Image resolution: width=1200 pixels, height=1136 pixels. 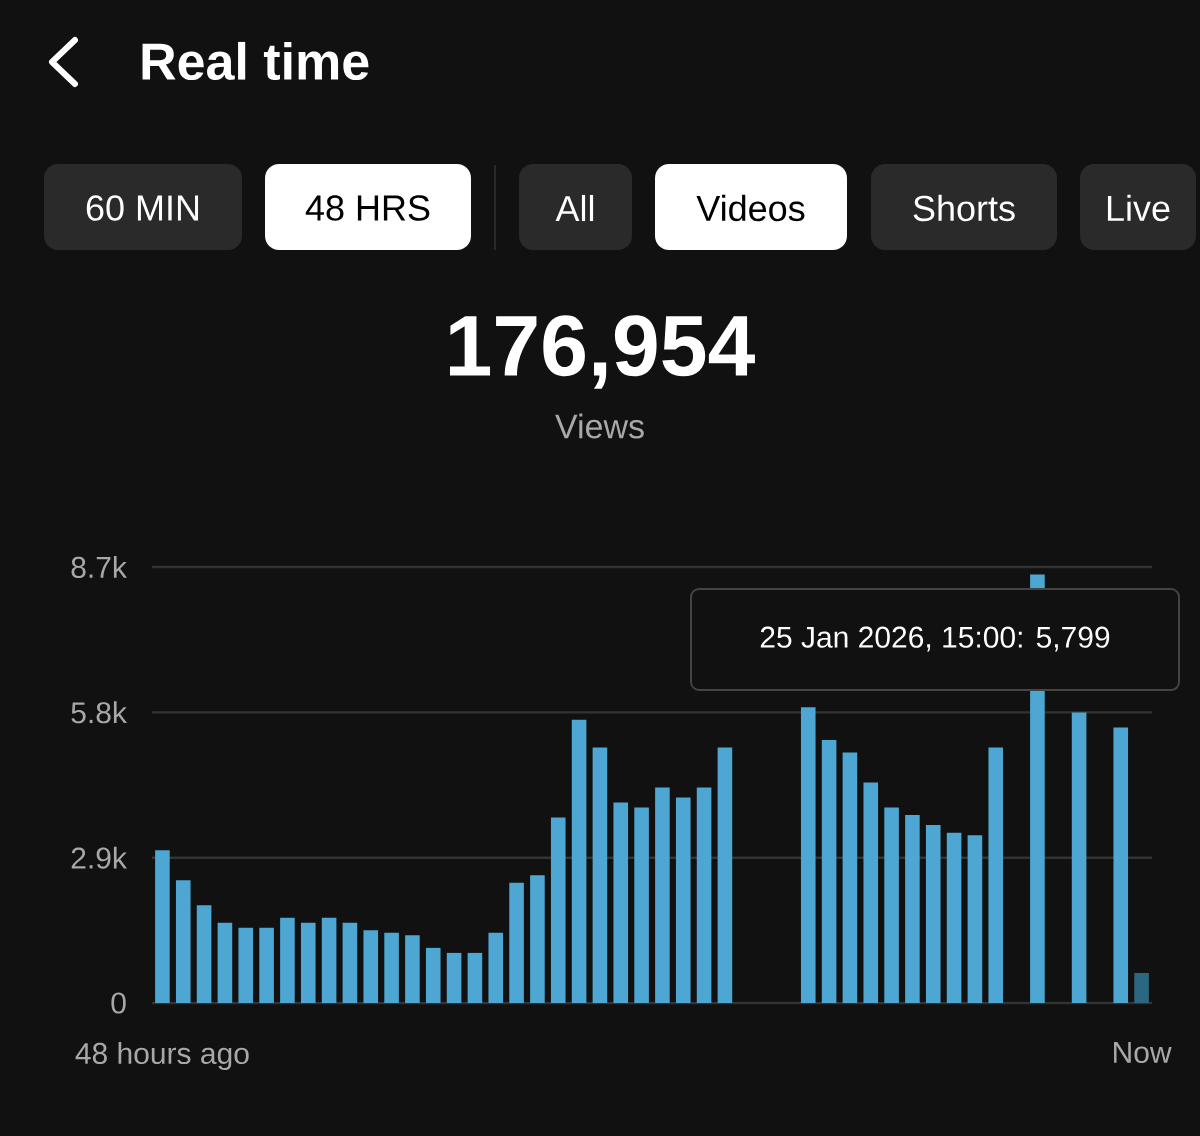 I want to click on text: Live, so click(x=1138, y=208).